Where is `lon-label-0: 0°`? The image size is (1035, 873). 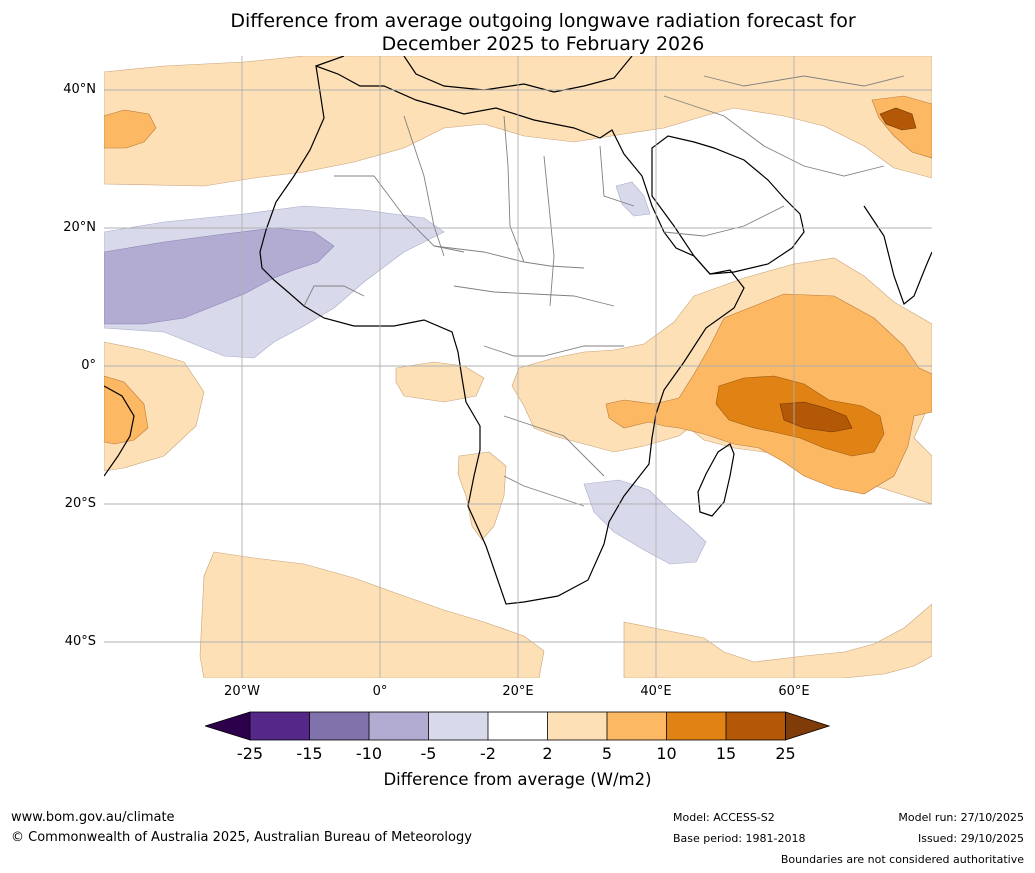 lon-label-0: 0° is located at coordinates (380, 691).